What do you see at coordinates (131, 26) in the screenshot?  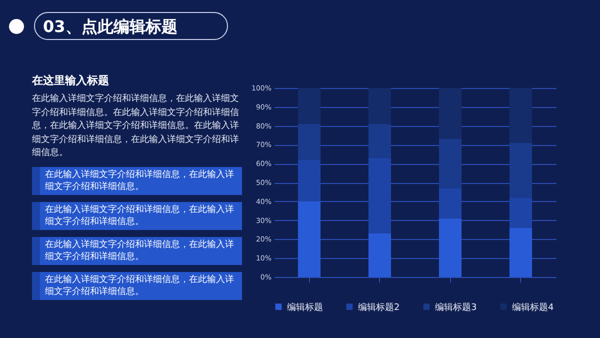 I see `text: 03、点此编辑标题` at bounding box center [131, 26].